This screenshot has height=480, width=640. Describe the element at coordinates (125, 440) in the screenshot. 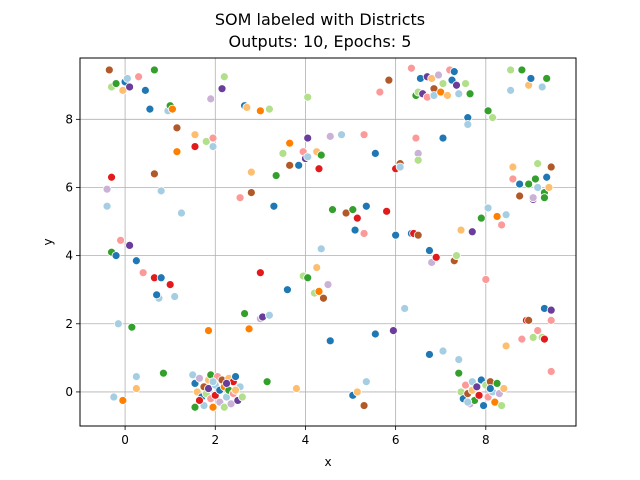

I see `x-tick-label: 0` at that location.